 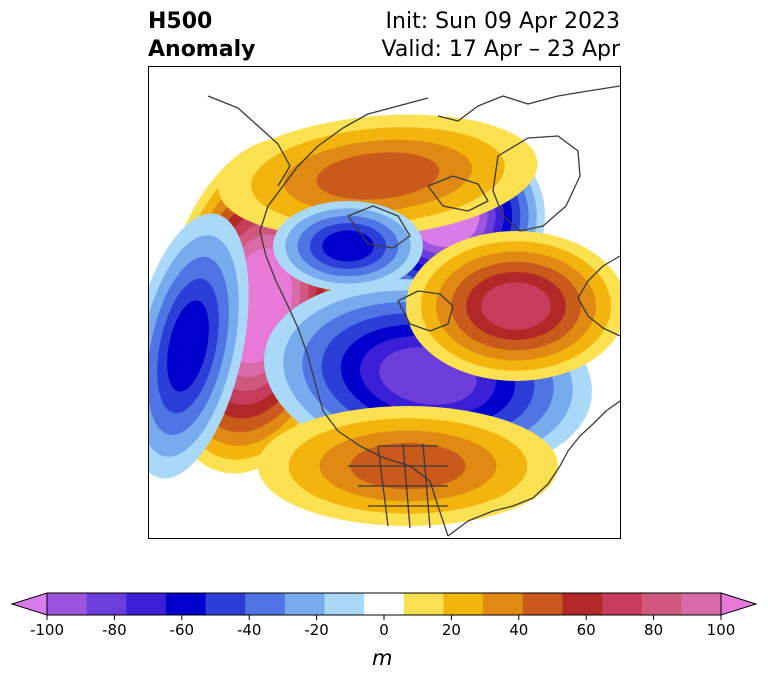 I want to click on anomaly-arctic-ridge, so click(x=378, y=176).